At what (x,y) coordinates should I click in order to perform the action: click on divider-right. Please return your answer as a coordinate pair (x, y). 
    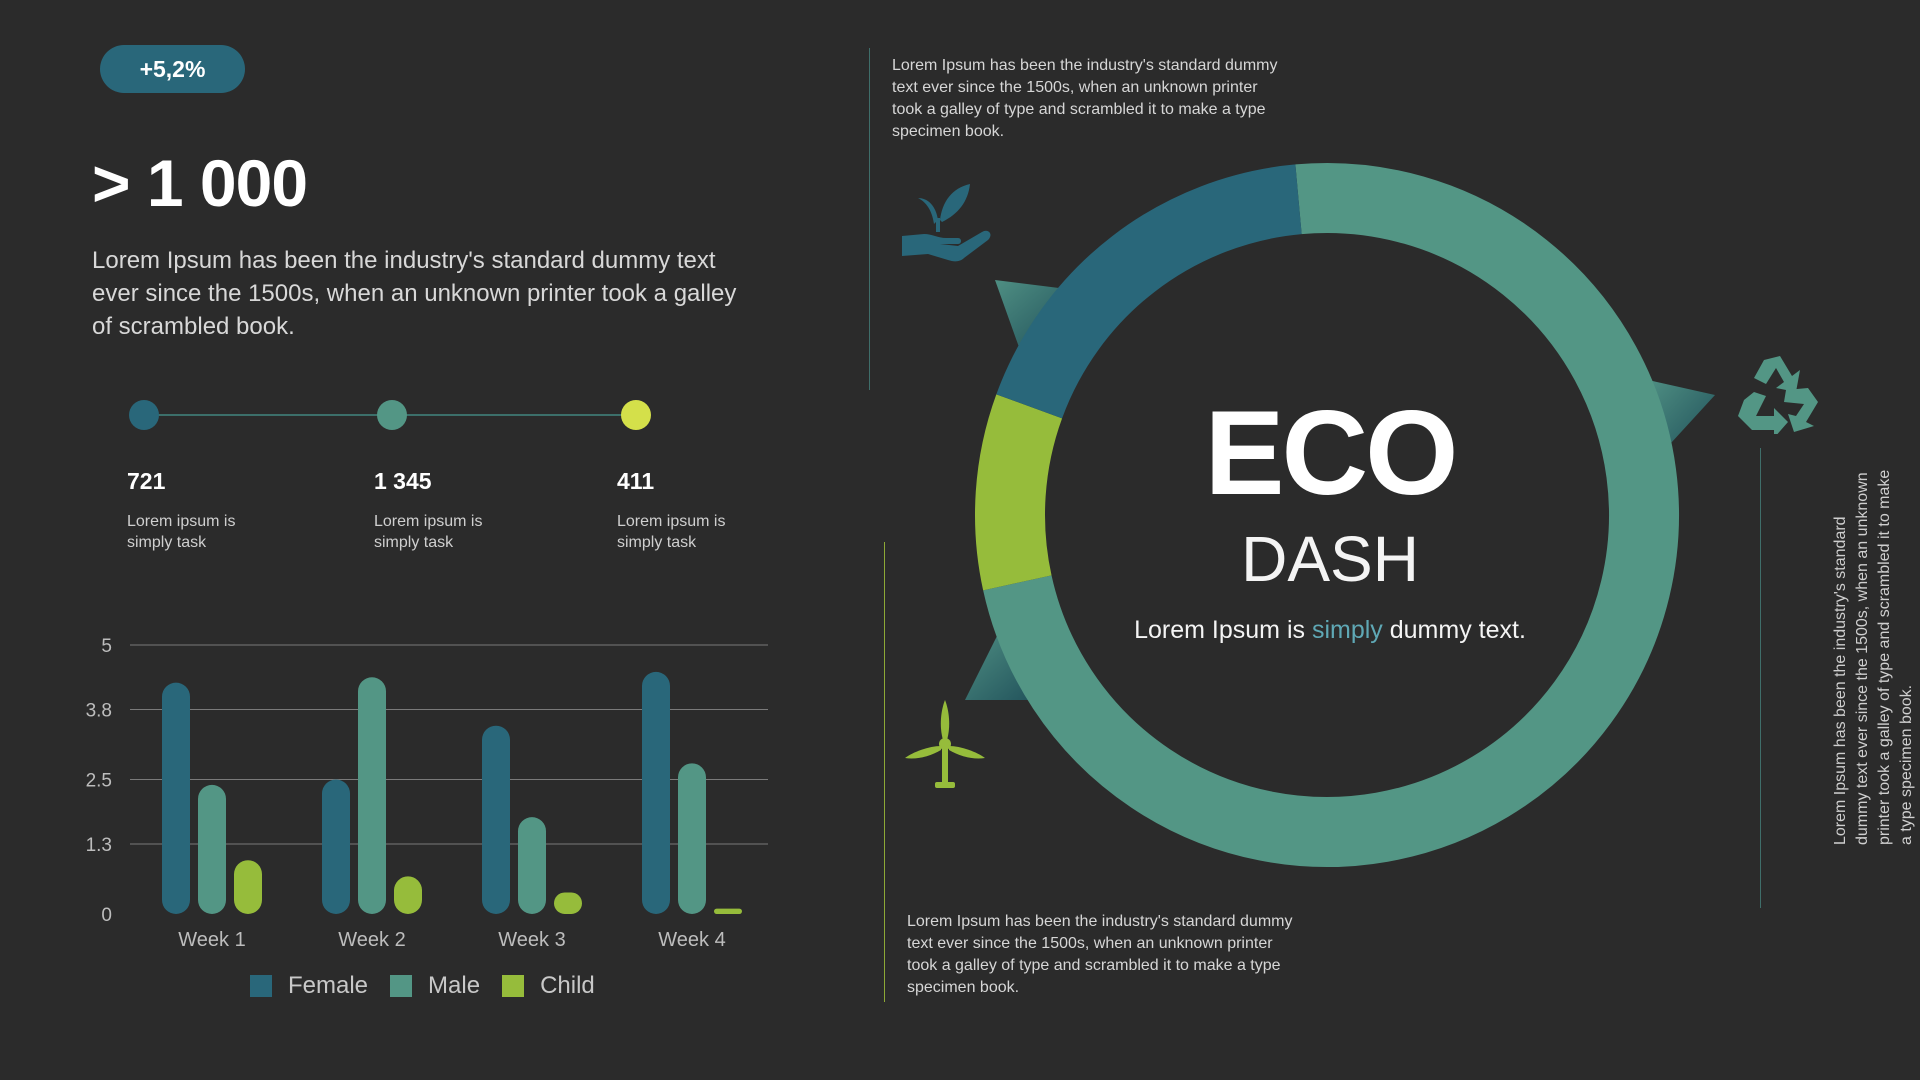
    Looking at the image, I should click on (1760, 678).